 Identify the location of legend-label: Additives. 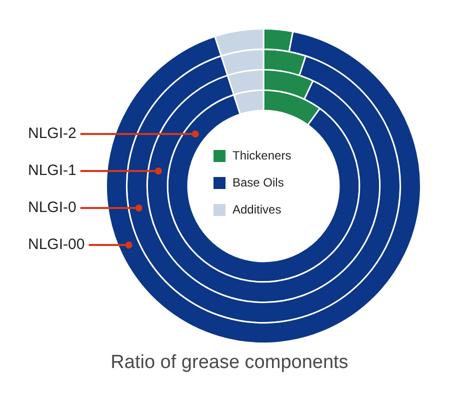
(257, 209).